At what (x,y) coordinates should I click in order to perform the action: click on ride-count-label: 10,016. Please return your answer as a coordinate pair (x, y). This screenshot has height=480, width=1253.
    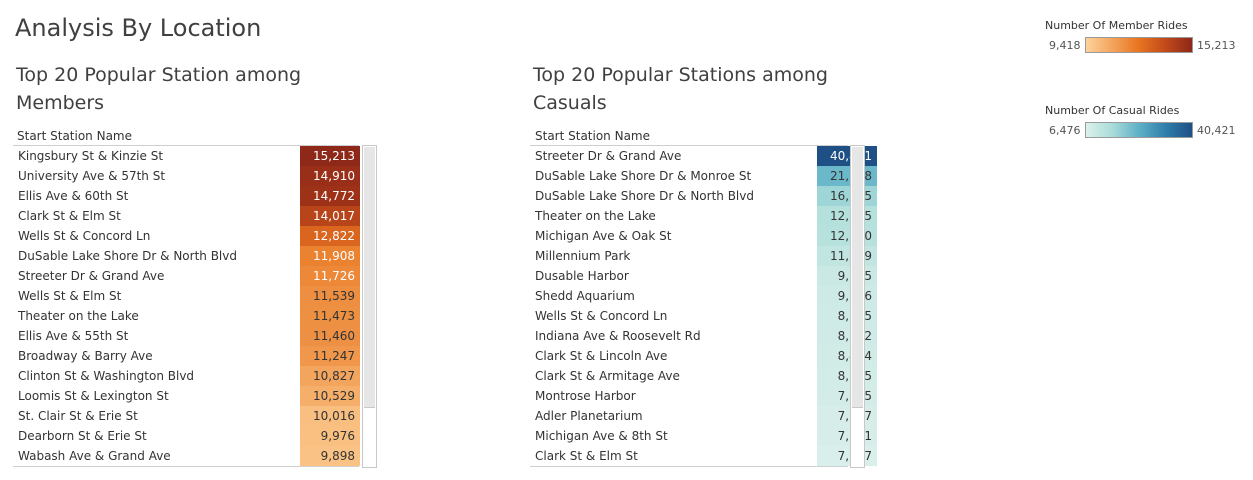
    Looking at the image, I should click on (334, 416).